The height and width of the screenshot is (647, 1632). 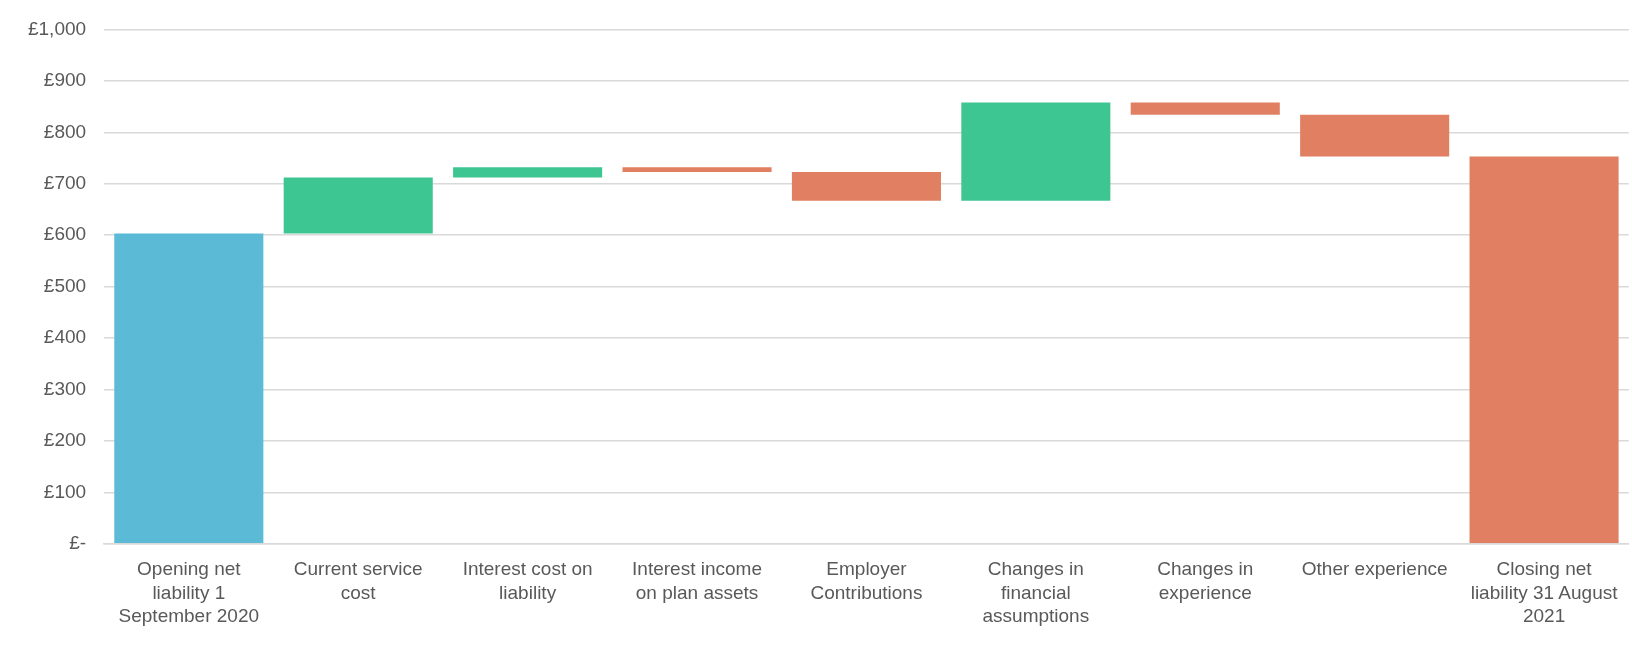 What do you see at coordinates (78, 542) in the screenshot?
I see `y-tick-label: £-` at bounding box center [78, 542].